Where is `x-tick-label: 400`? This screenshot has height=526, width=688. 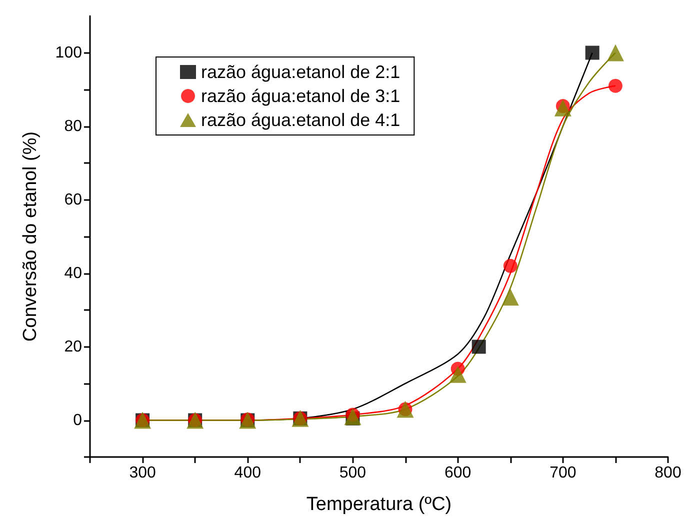 x-tick-label: 400 is located at coordinates (248, 473).